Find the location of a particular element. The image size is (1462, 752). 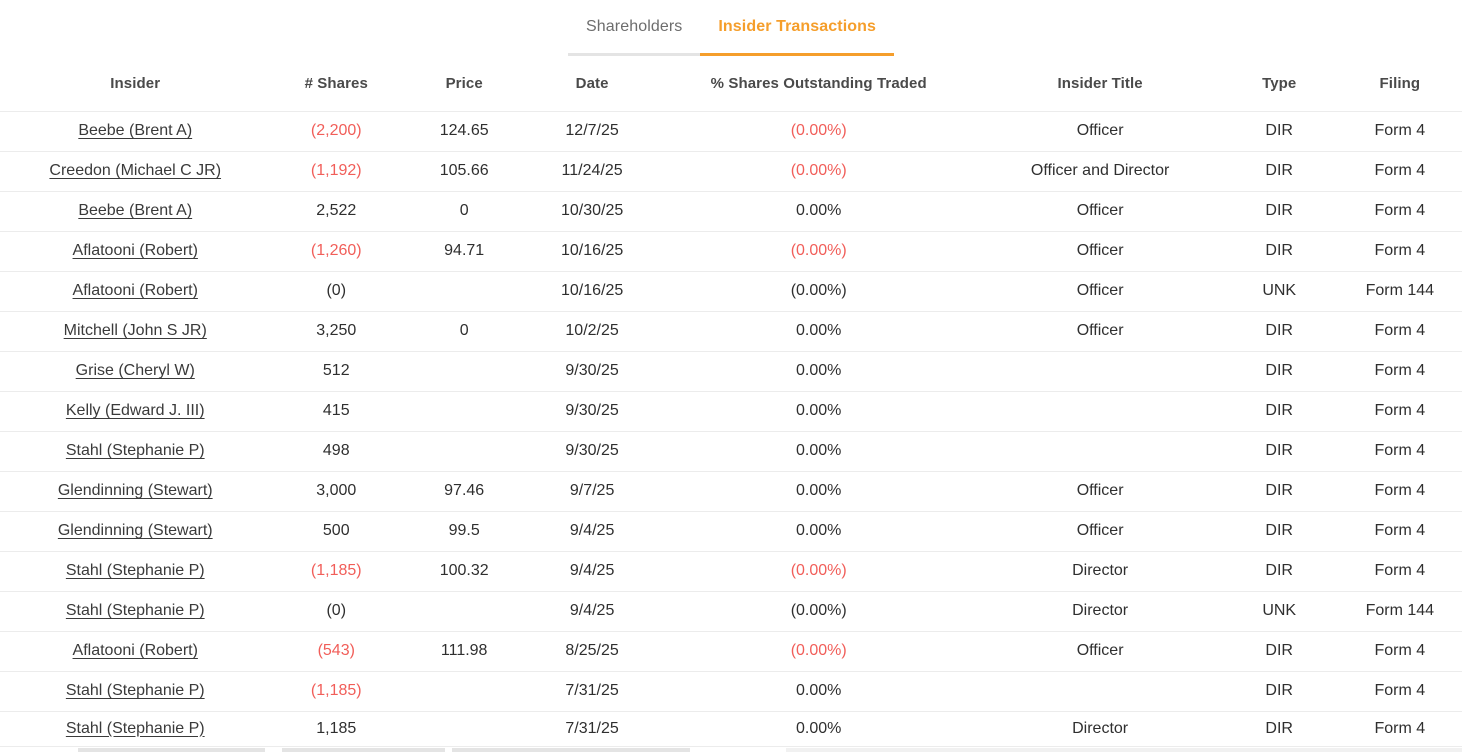

column-header-price: Price is located at coordinates (464, 84).